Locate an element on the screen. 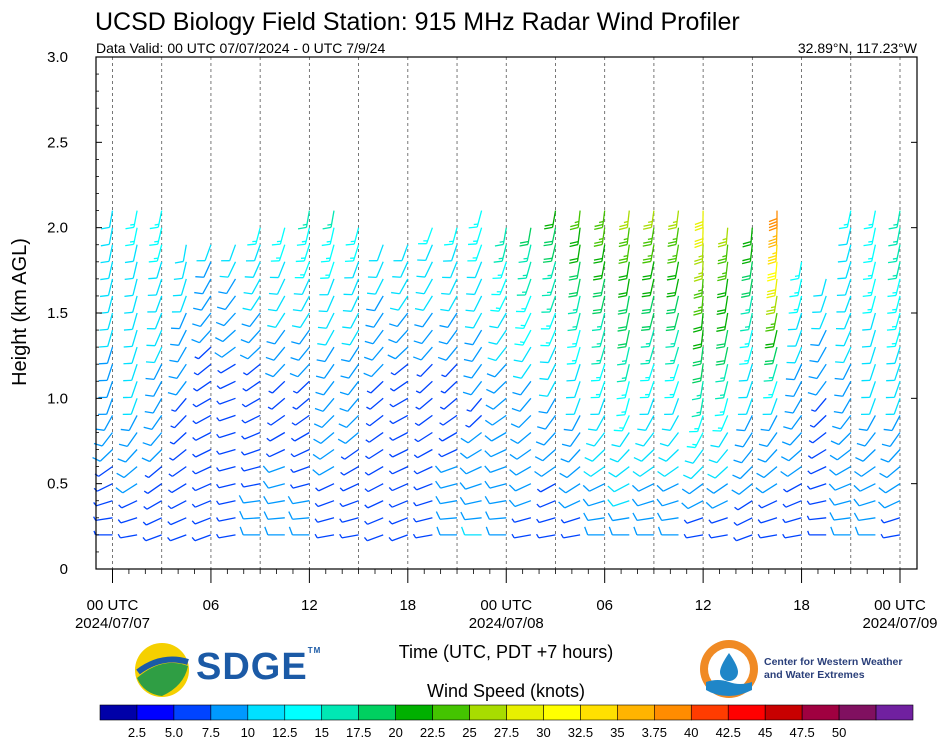 This screenshot has width=952, height=747. colorbar-label: 47.5 is located at coordinates (801, 732).